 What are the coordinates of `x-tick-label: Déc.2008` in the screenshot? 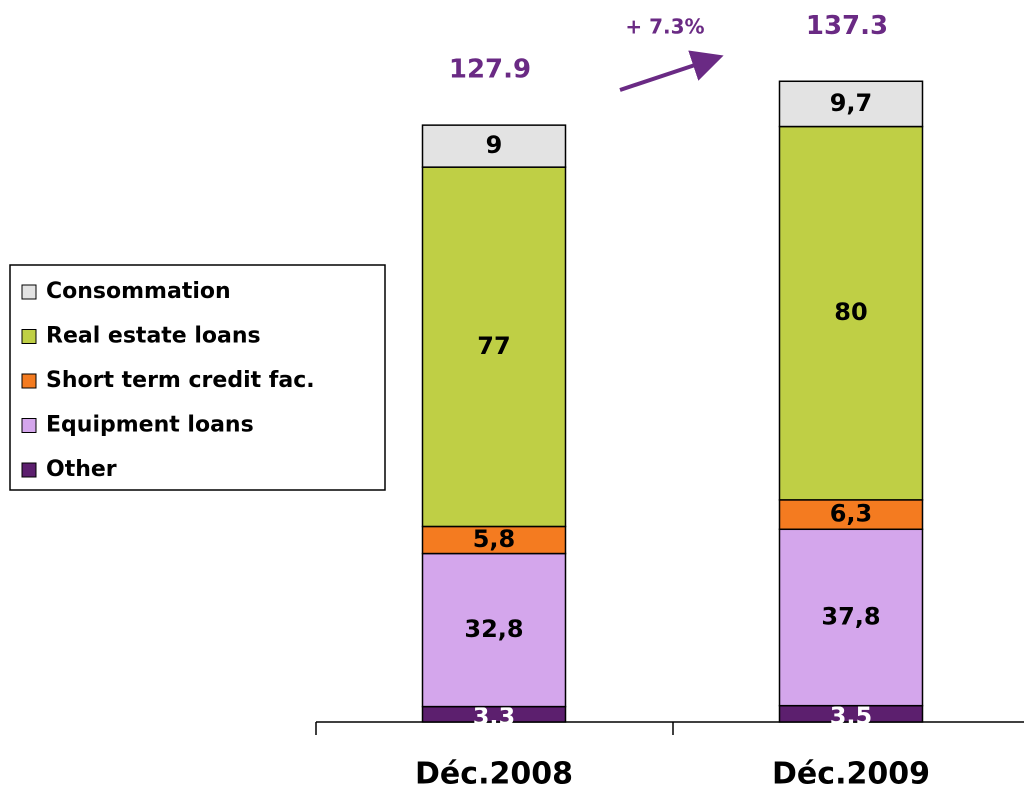 It's located at (494, 772).